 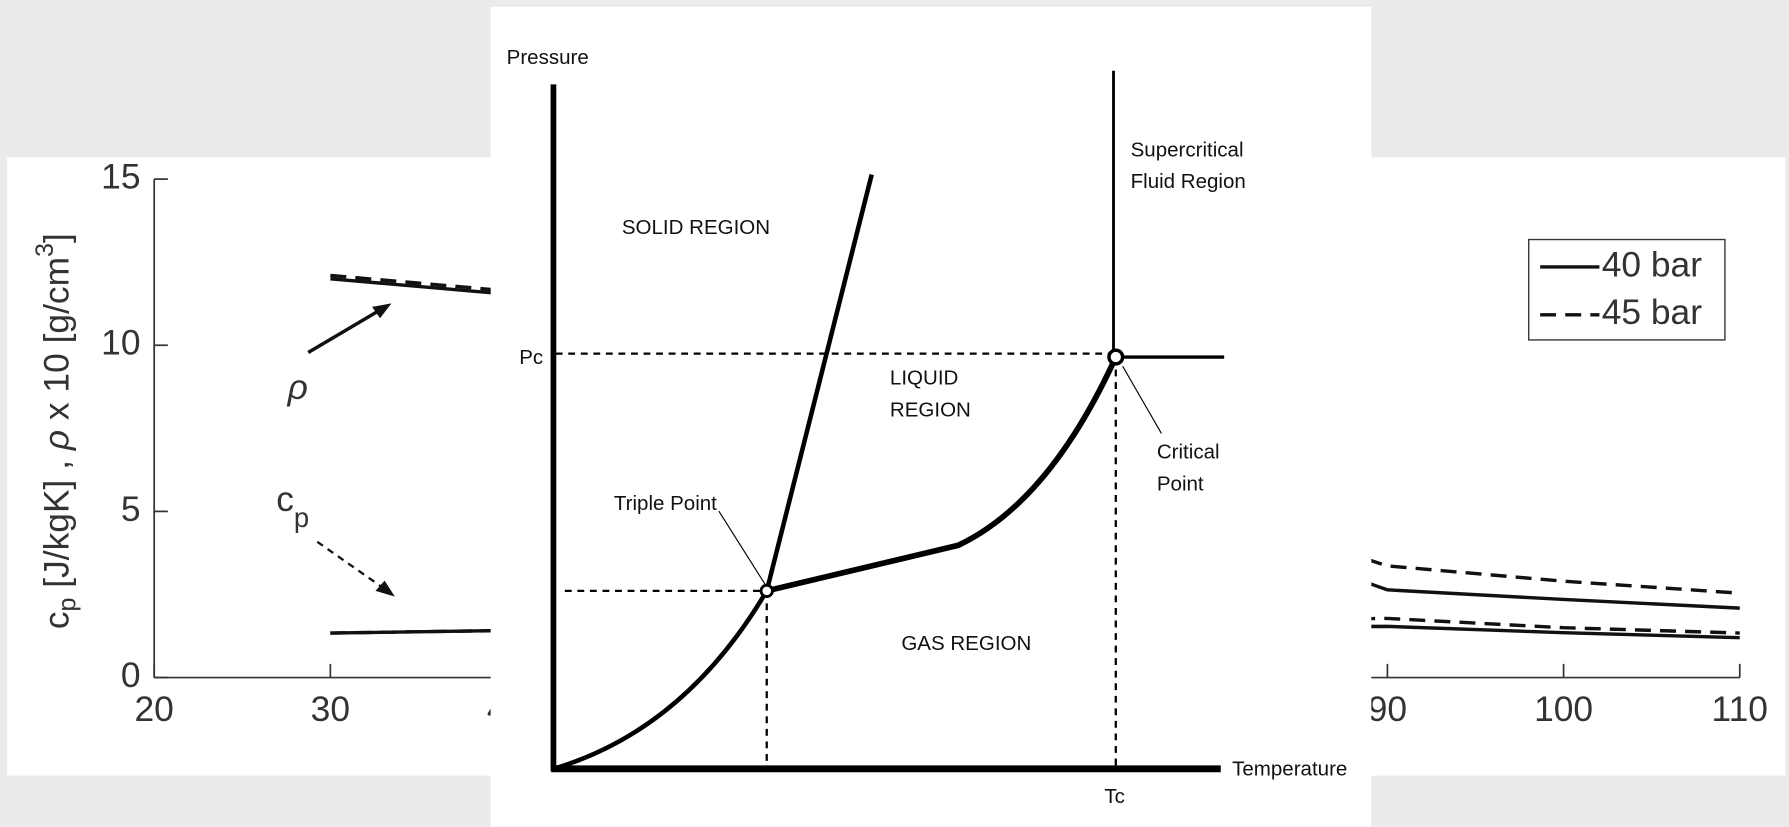 I want to click on x-tick-label: 100, so click(x=1563, y=709).